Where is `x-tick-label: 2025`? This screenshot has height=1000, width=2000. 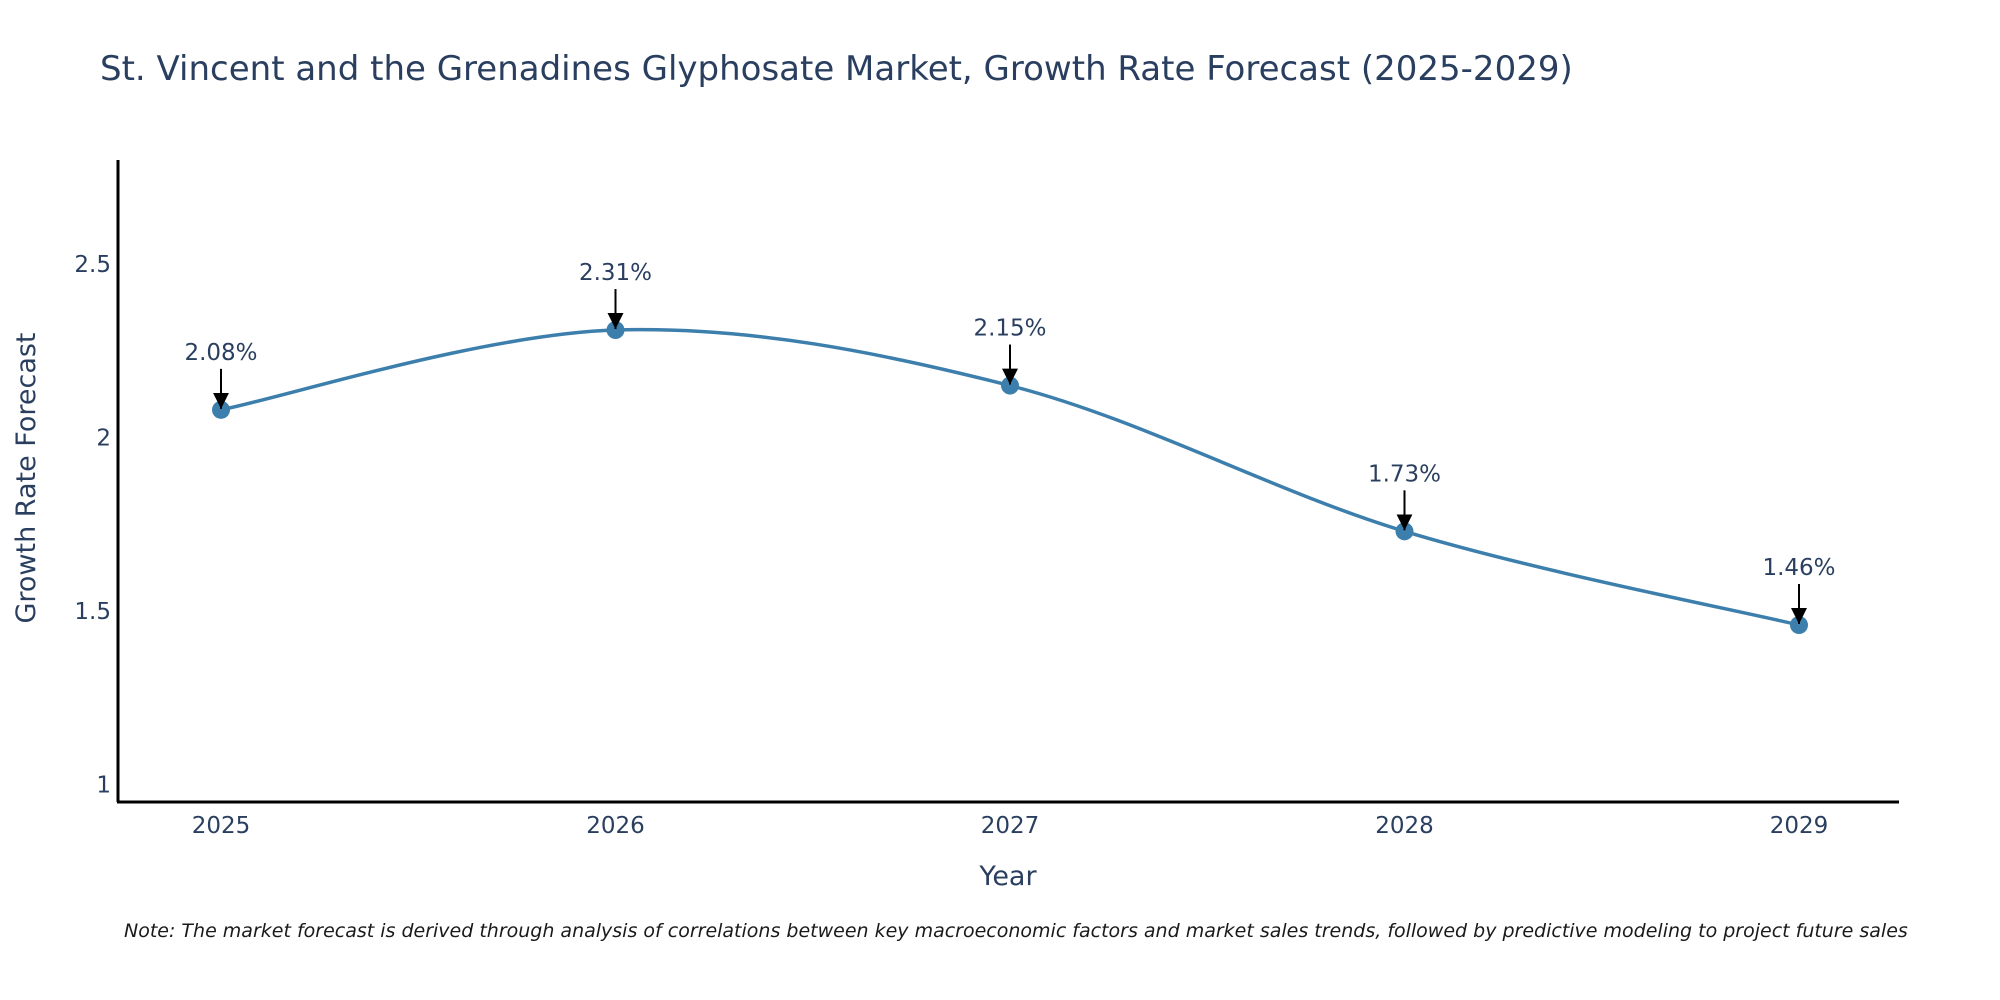 x-tick-label: 2025 is located at coordinates (221, 826).